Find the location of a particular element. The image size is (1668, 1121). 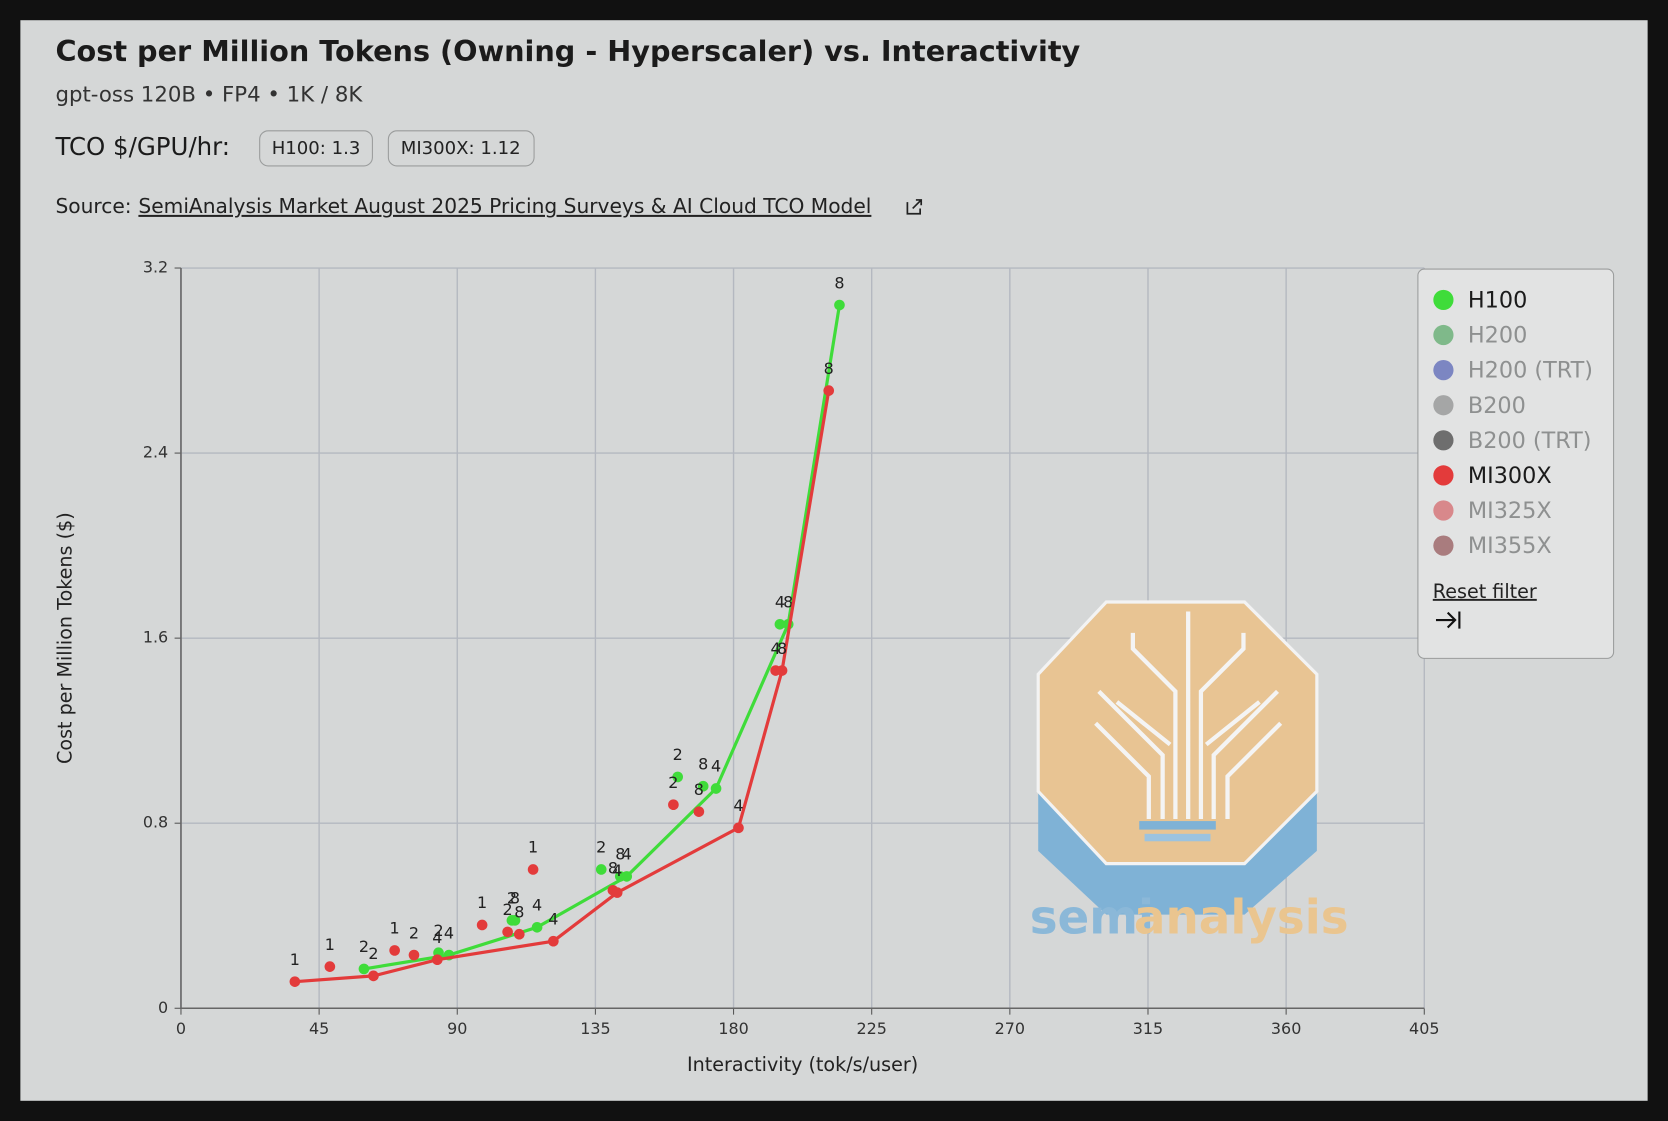

reset-filter: Reset filter is located at coordinates (1485, 591).